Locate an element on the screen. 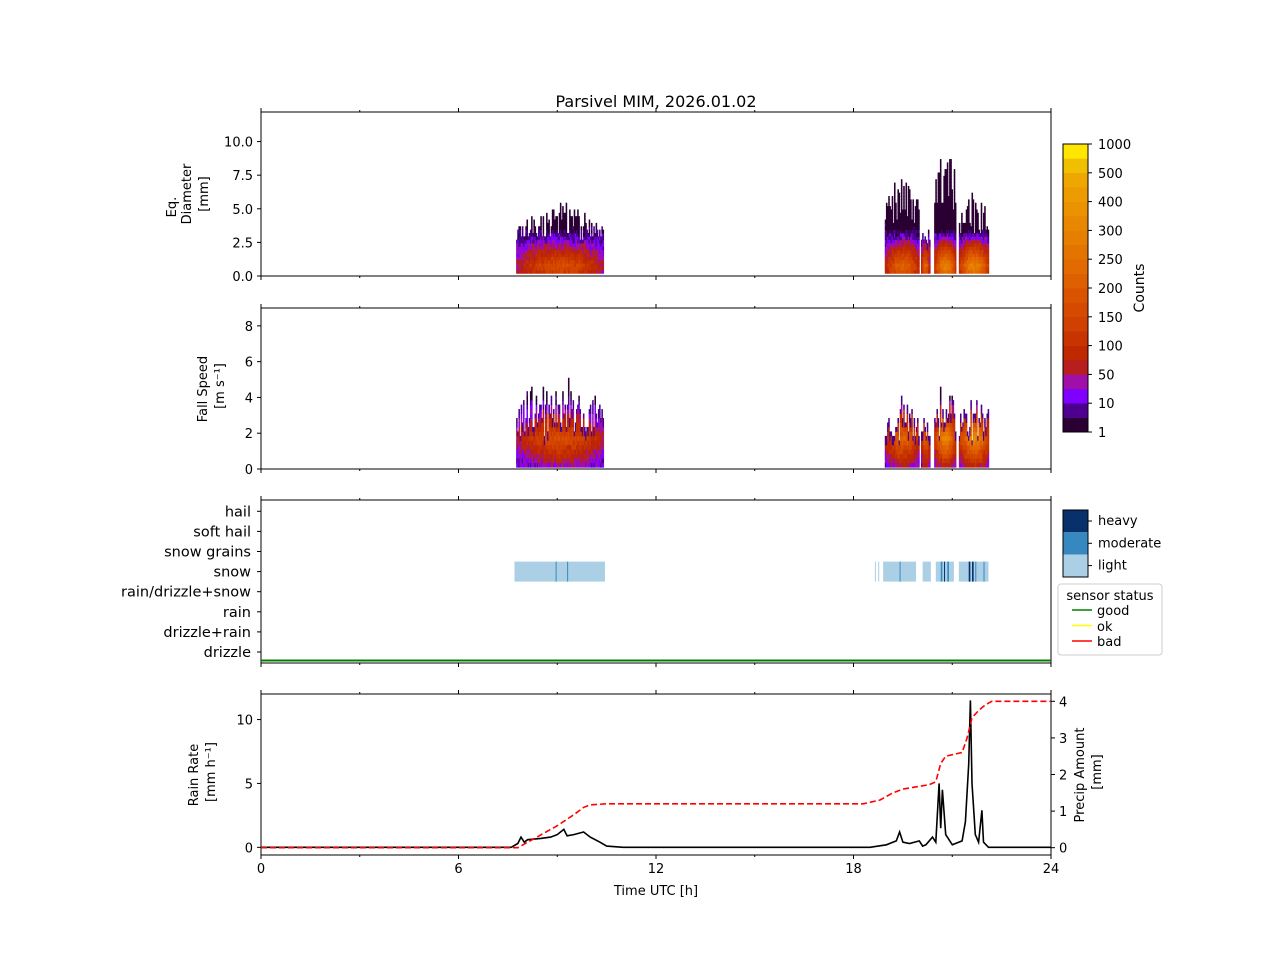 This screenshot has height=964, width=1280. x-tick-label: 12 is located at coordinates (656, 869).